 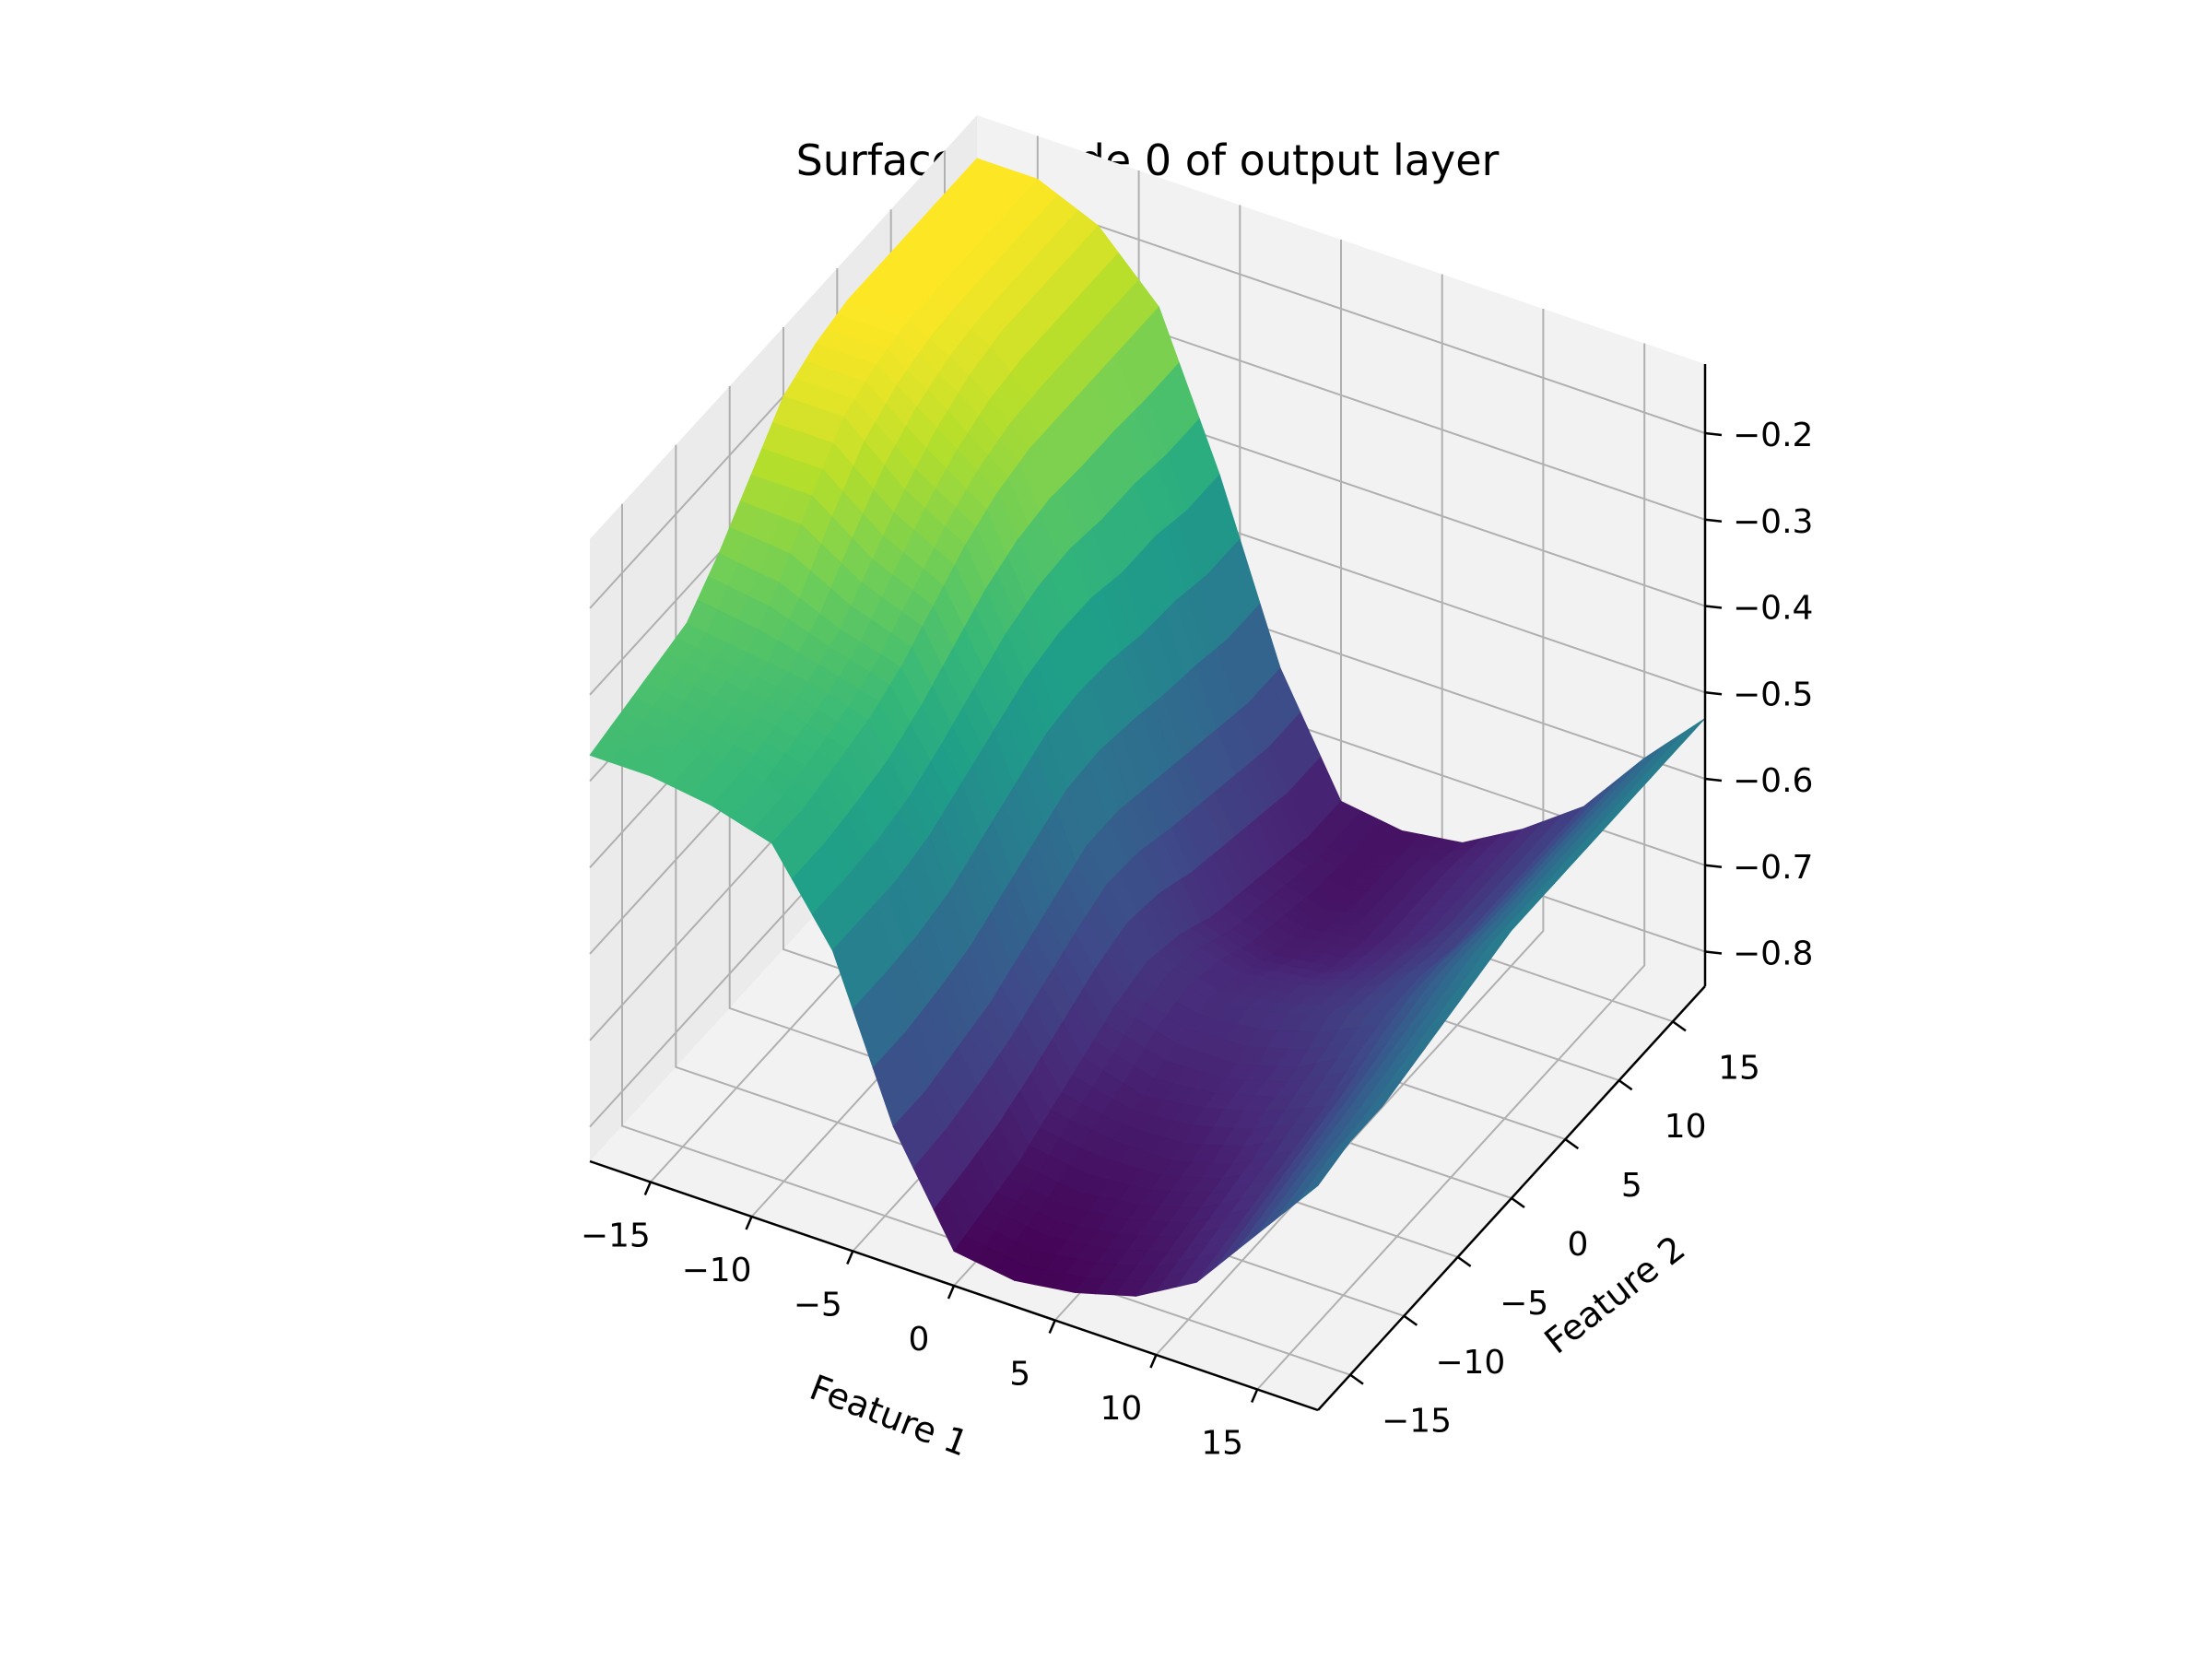 What do you see at coordinates (889, 1416) in the screenshot?
I see `x-axis-label: Feature 1` at bounding box center [889, 1416].